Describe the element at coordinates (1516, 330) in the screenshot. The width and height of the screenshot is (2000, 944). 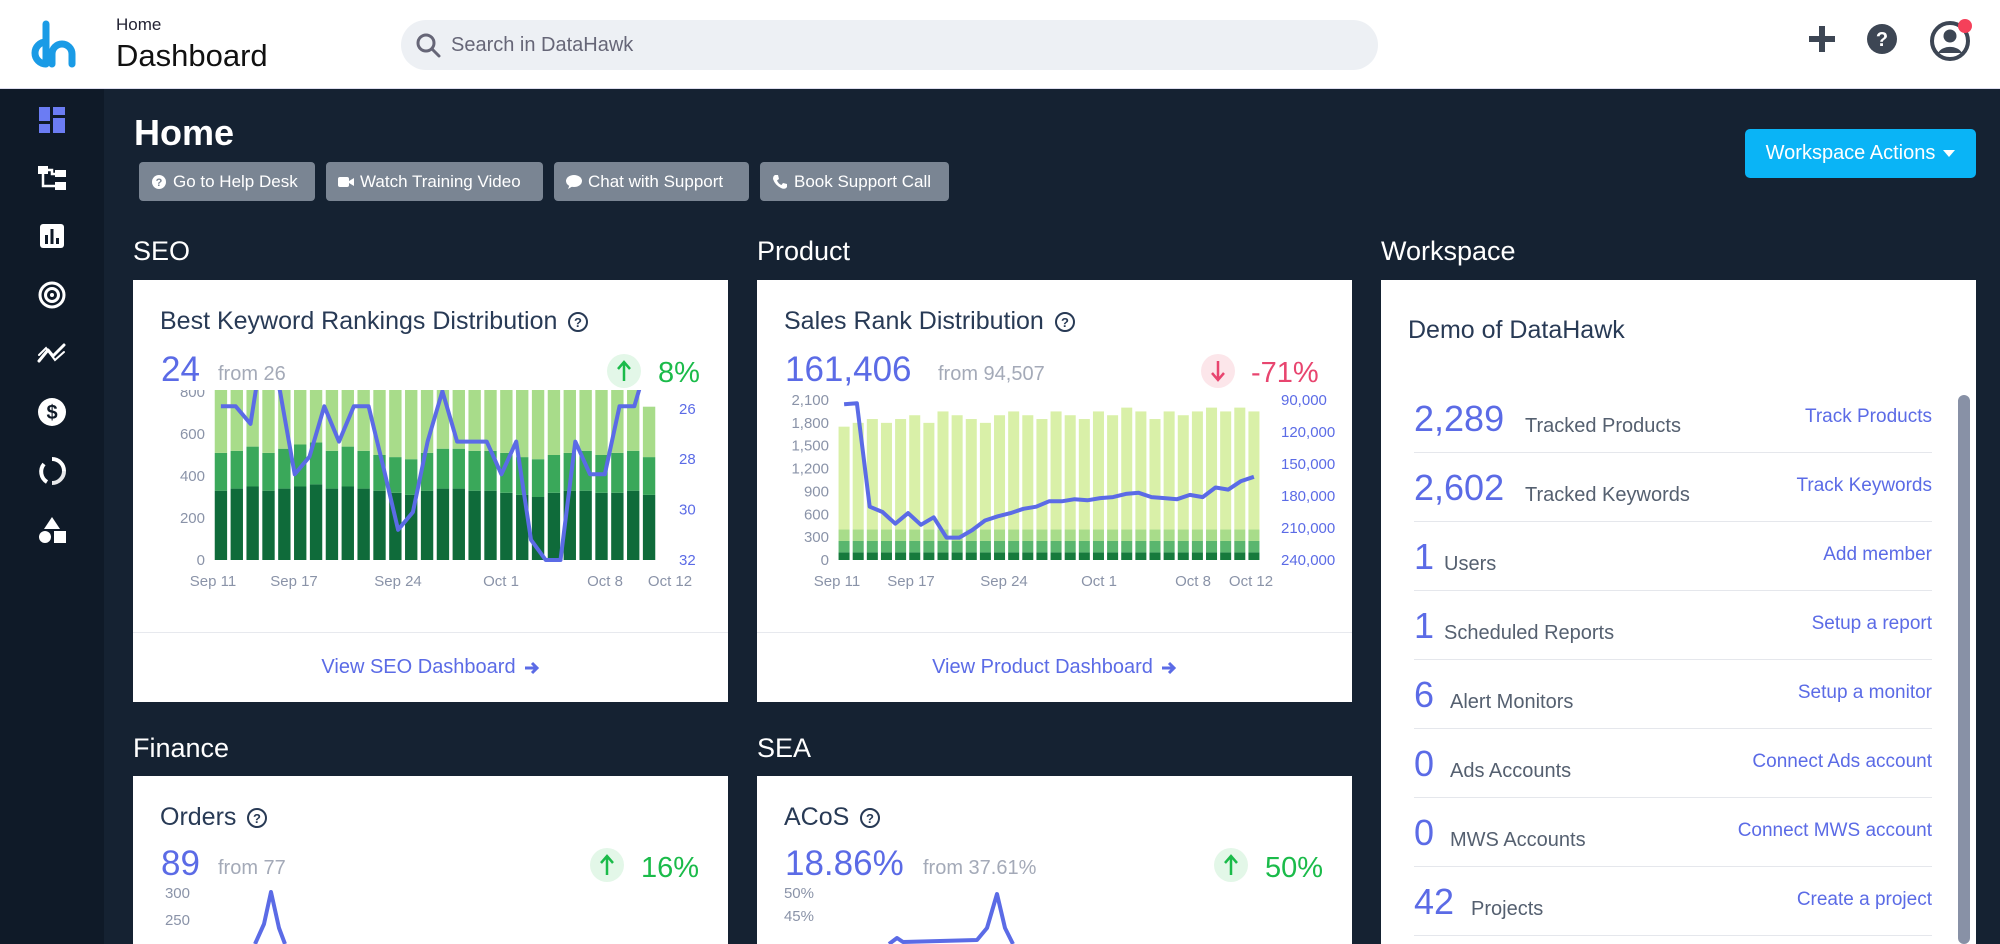
I see `workspace-name: Demo of DataHawk` at that location.